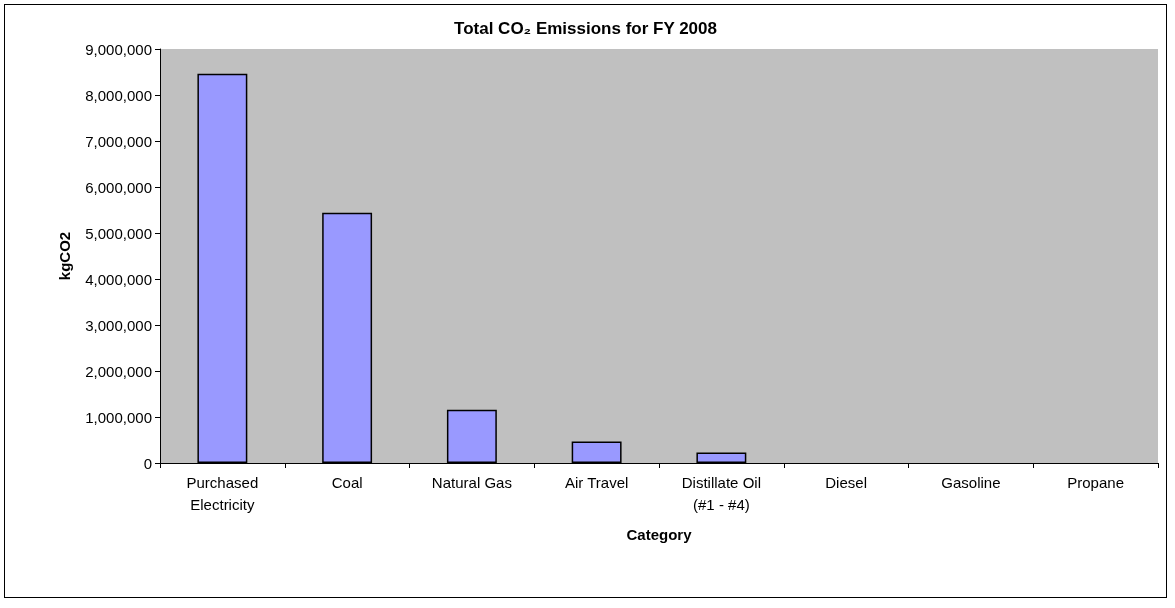  I want to click on chart-title: Total CO₂ Emissions for FY 2008, so click(585, 28).